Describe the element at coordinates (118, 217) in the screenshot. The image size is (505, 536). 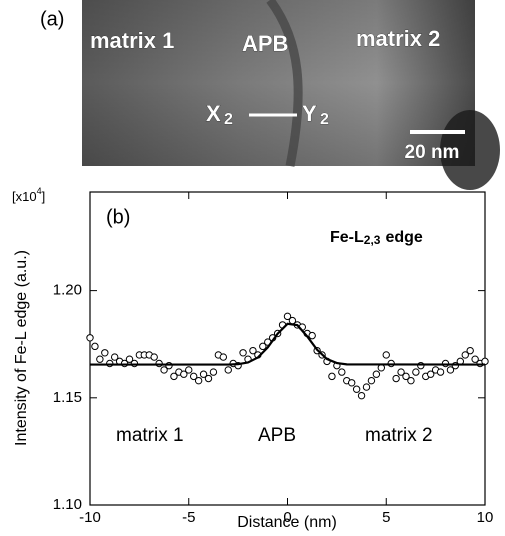
I see `panel-label: (b)` at that location.